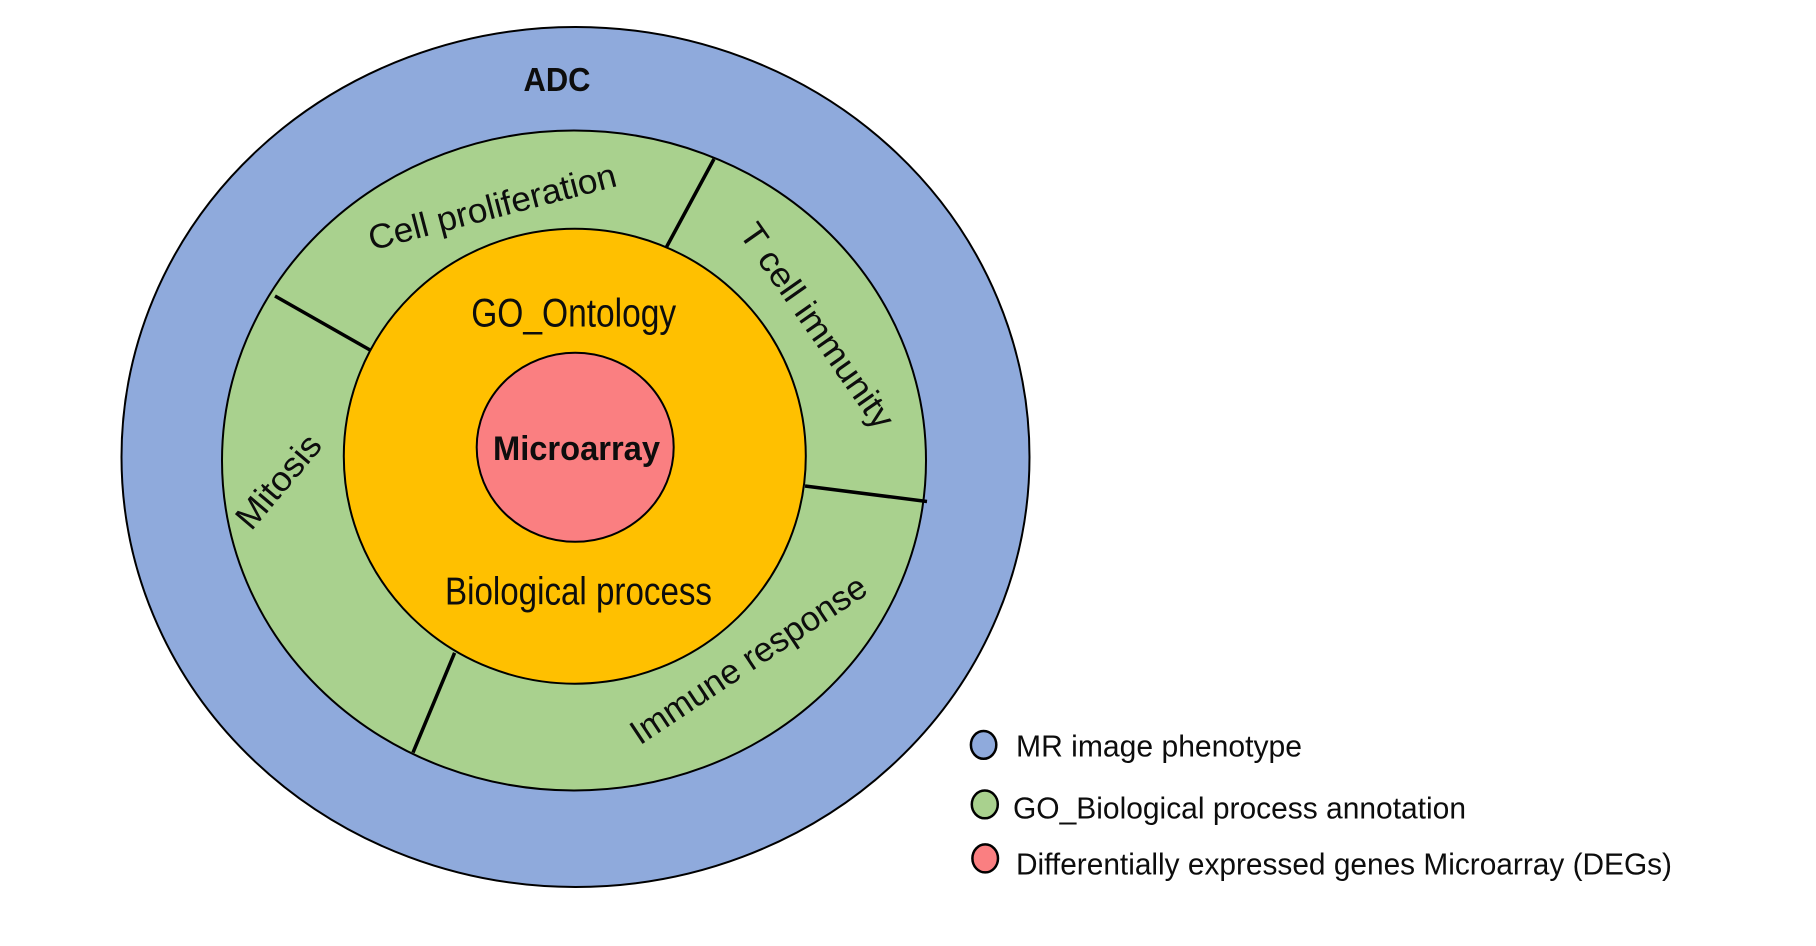 The height and width of the screenshot is (946, 1816). What do you see at coordinates (1159, 746) in the screenshot?
I see `svg-text: MR image phenotype` at bounding box center [1159, 746].